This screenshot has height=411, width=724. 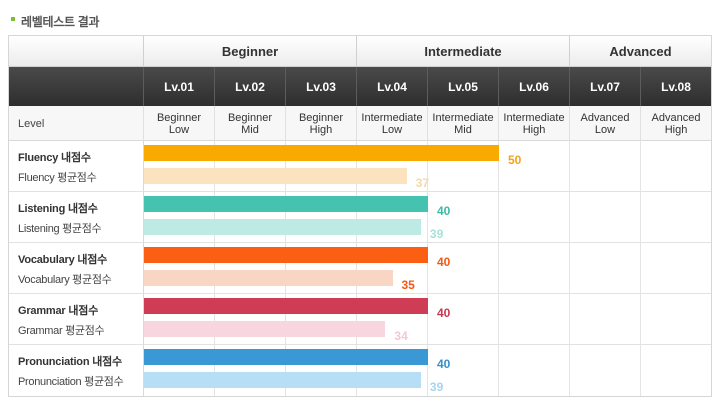 I want to click on skill-average-label: Vocabulary 평균점수, so click(x=65, y=280).